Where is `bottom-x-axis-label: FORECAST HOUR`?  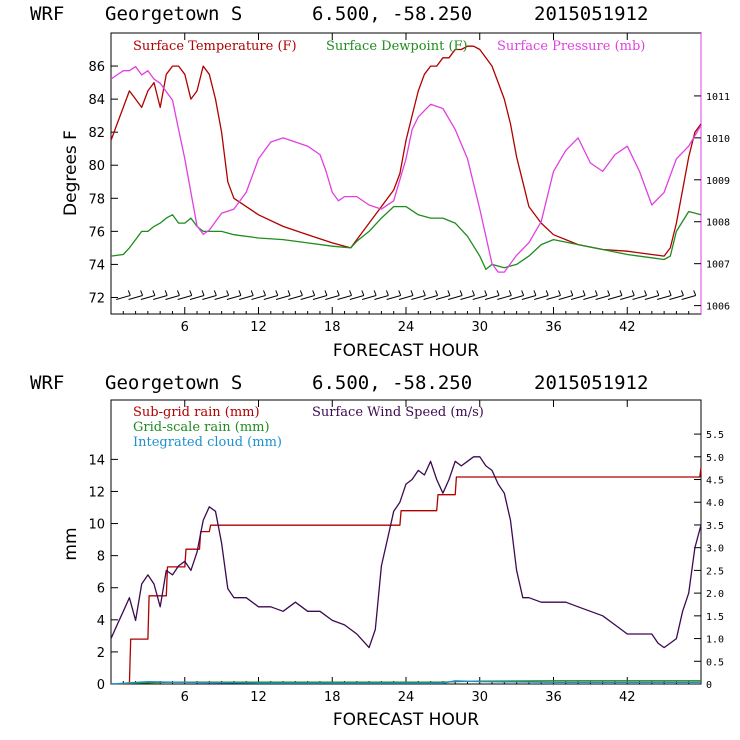
bottom-x-axis-label: FORECAST HOUR is located at coordinates (406, 720).